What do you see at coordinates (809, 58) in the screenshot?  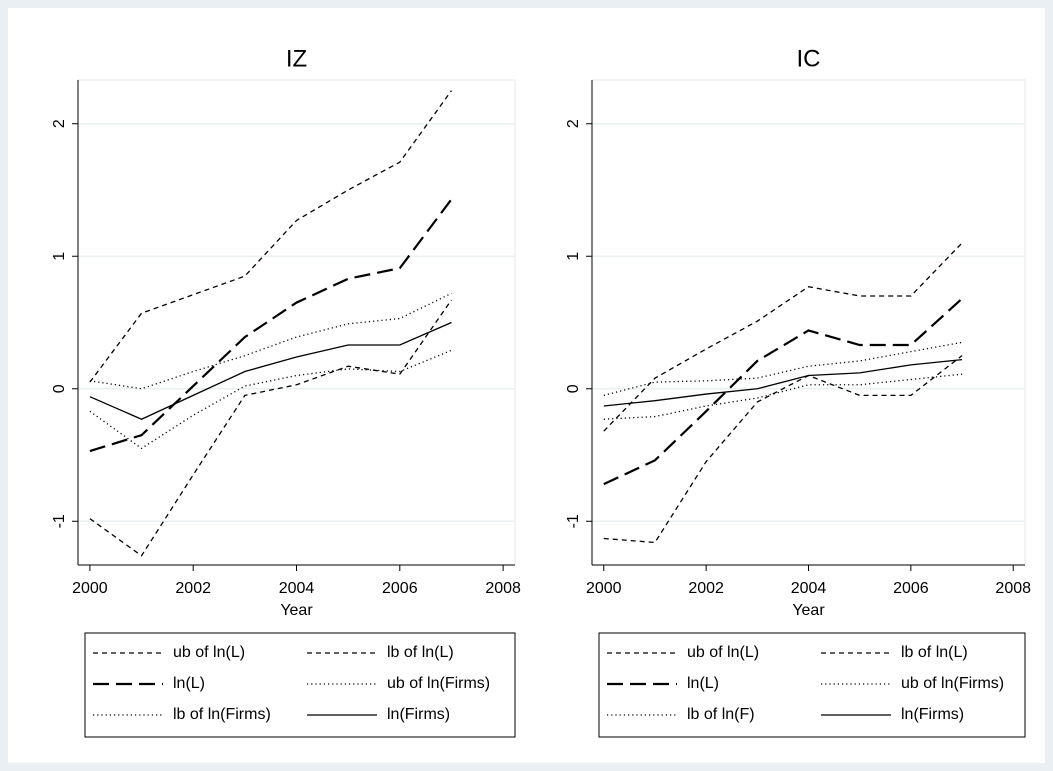 I see `chart-title: IC` at bounding box center [809, 58].